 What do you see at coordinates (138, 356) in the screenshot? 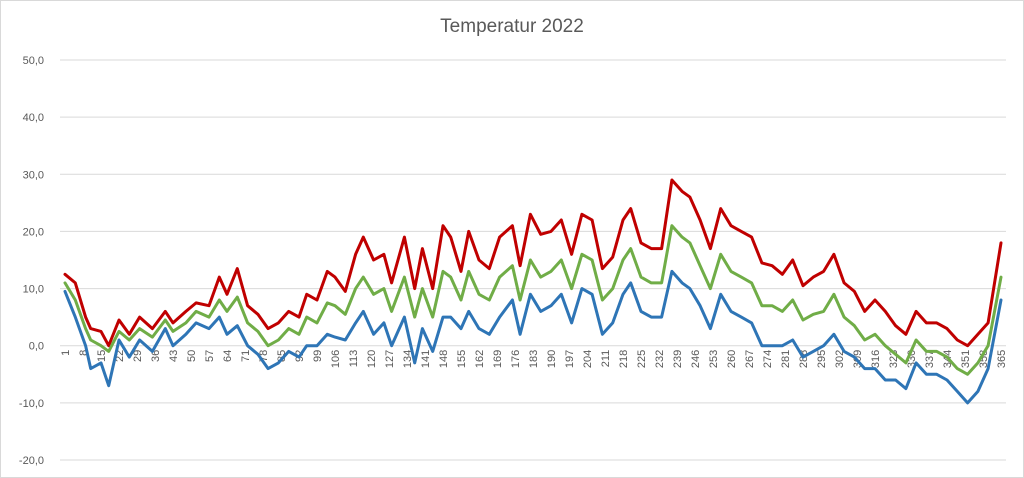
I see `x-tick-label: 29` at bounding box center [138, 356].